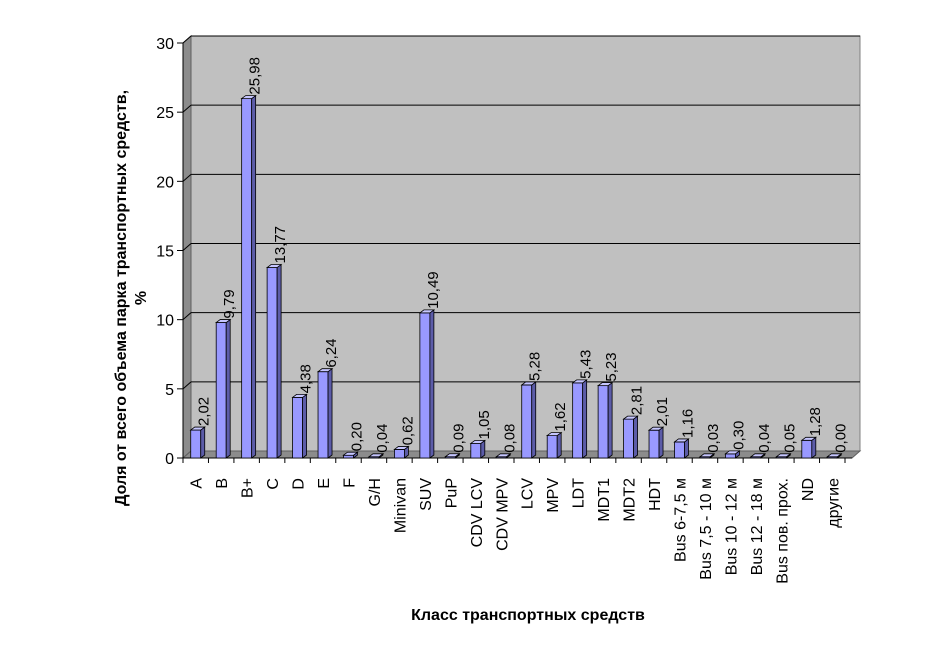 This screenshot has width=945, height=657. Describe the element at coordinates (222, 483) in the screenshot. I see `x-tick-label: B` at that location.